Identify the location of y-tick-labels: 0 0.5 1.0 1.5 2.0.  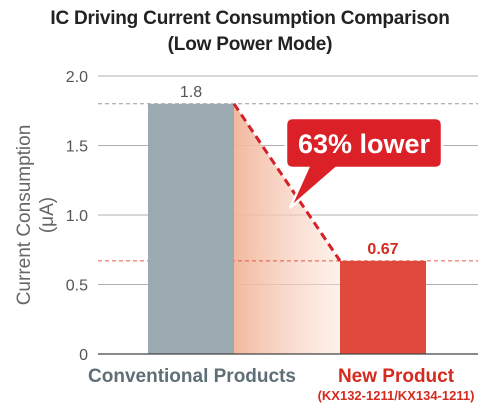
(77, 216).